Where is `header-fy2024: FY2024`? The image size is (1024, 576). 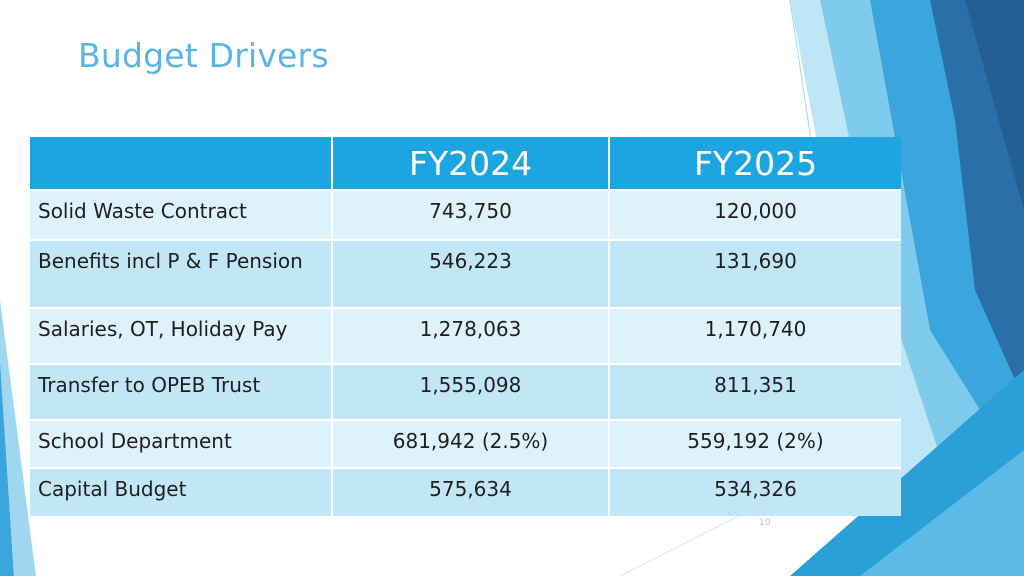 header-fy2024: FY2024 is located at coordinates (471, 163).